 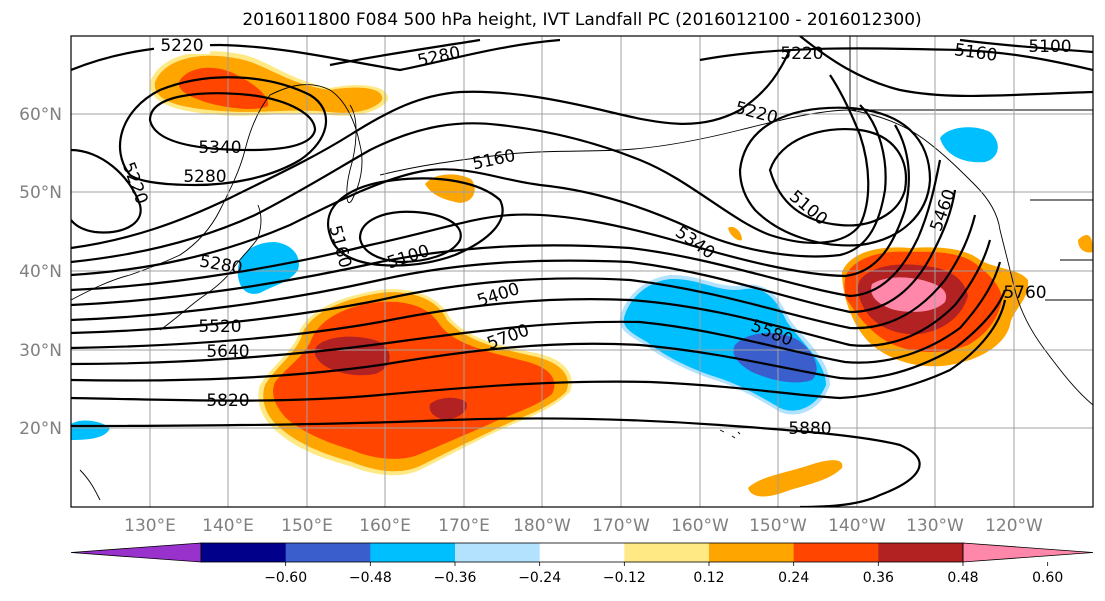 I want to click on lon-label: 160°E, so click(x=385, y=526).